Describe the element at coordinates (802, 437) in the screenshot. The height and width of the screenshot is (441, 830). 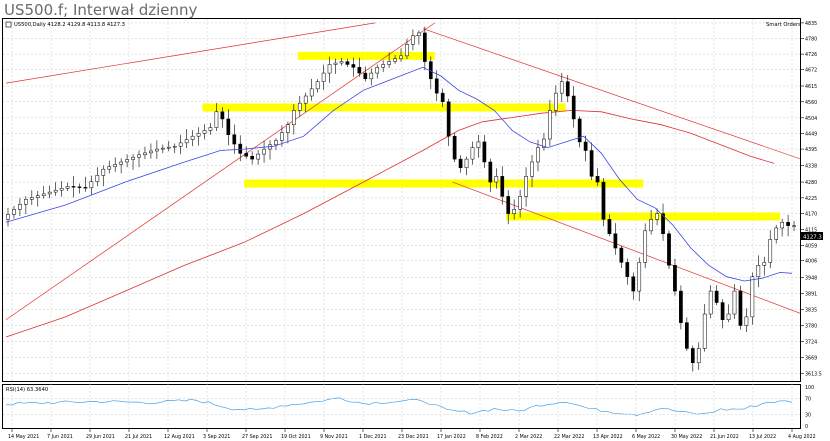
I see `x-tick-label: 4 Aug 2022` at that location.